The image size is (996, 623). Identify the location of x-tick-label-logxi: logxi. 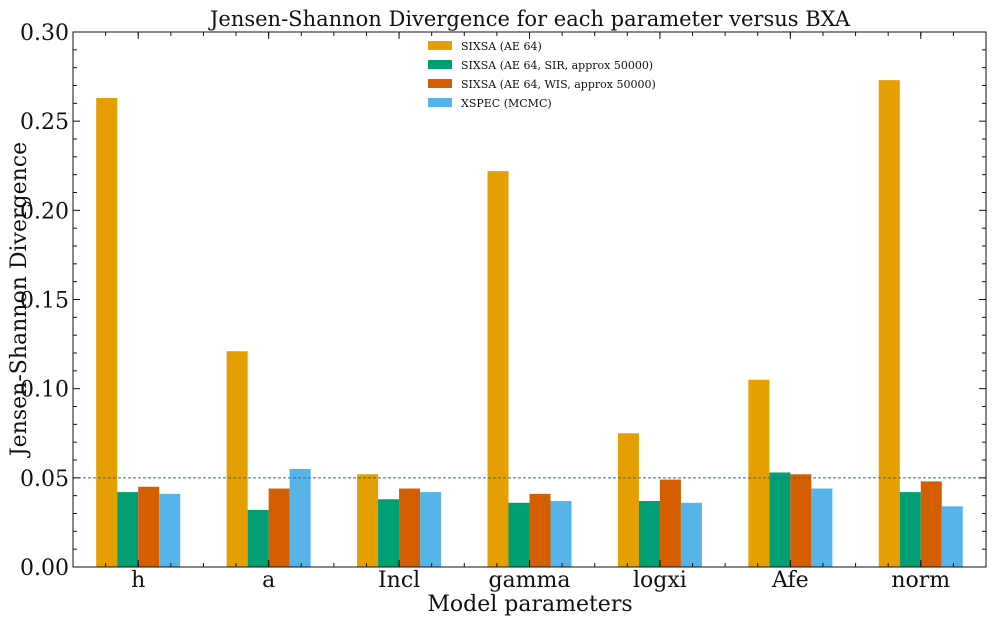
(660, 580).